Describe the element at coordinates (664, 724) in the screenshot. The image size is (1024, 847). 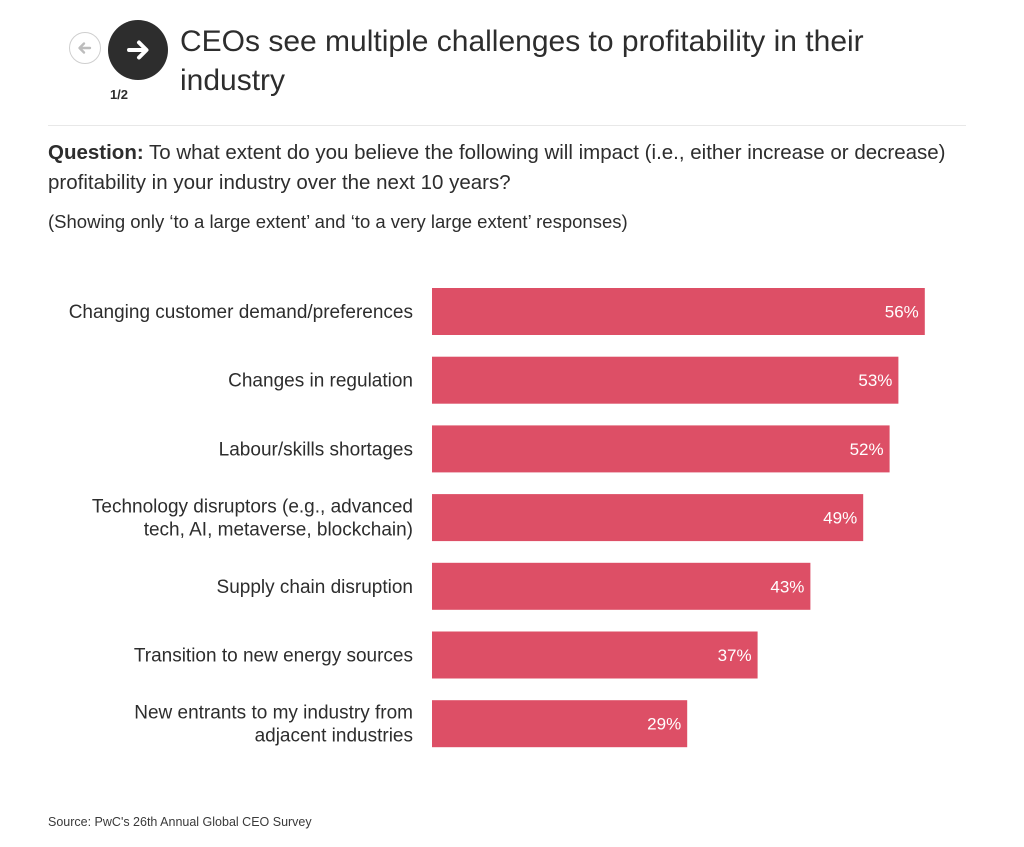
I see `bar-value-label: 29%` at that location.